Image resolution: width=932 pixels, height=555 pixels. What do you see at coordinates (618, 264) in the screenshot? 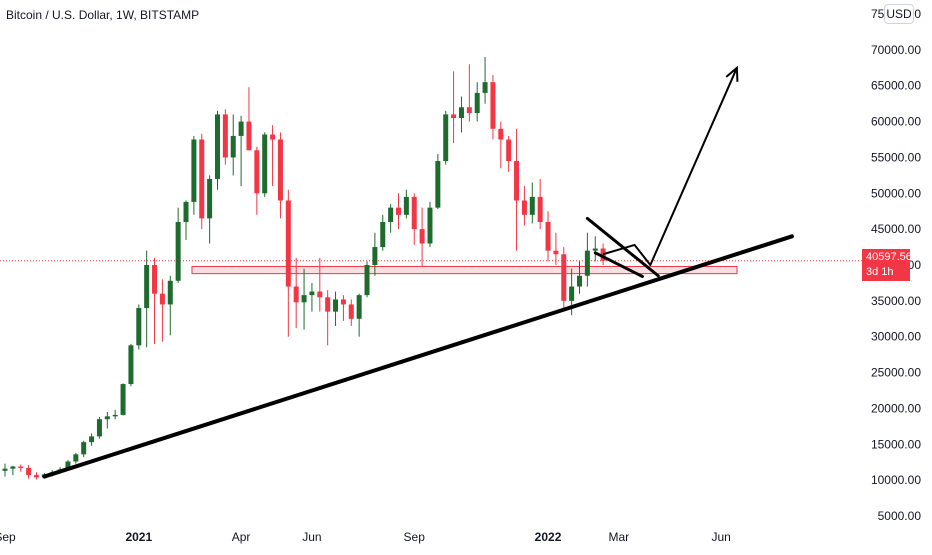
I see `trendline-flag-bottom` at bounding box center [618, 264].